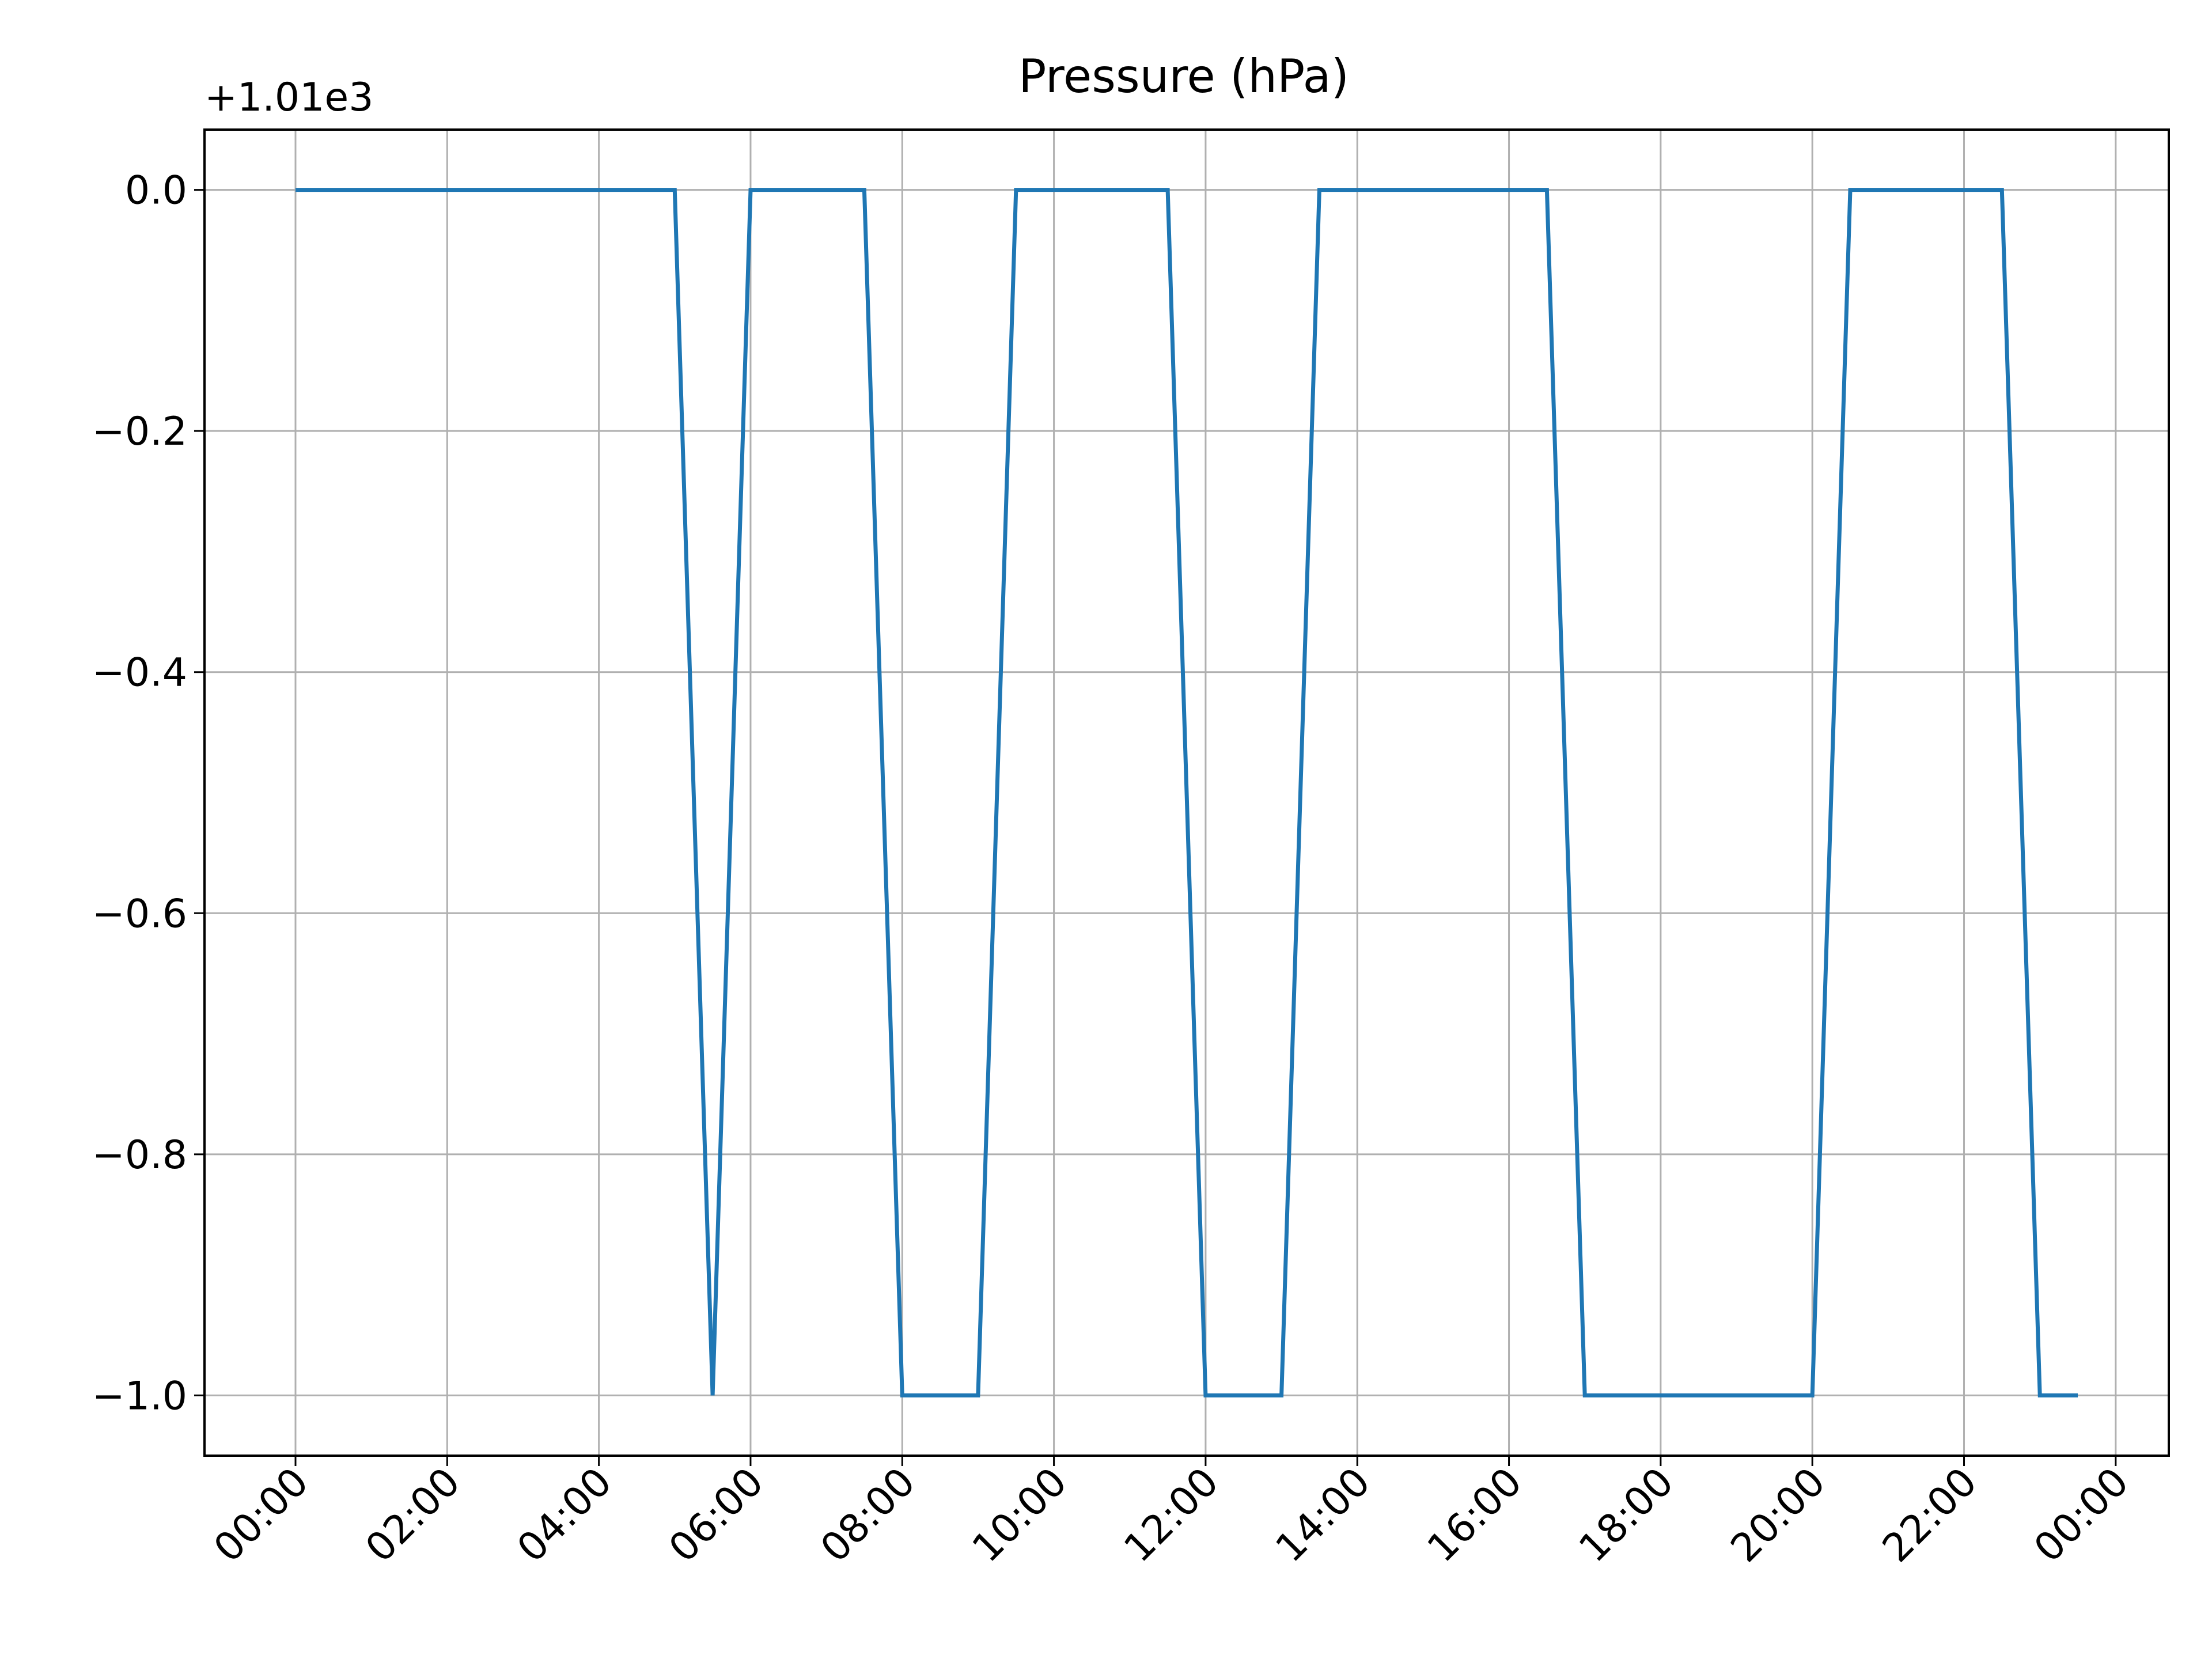  Describe the element at coordinates (139, 673) in the screenshot. I see `y-tick-label: −0.4` at that location.